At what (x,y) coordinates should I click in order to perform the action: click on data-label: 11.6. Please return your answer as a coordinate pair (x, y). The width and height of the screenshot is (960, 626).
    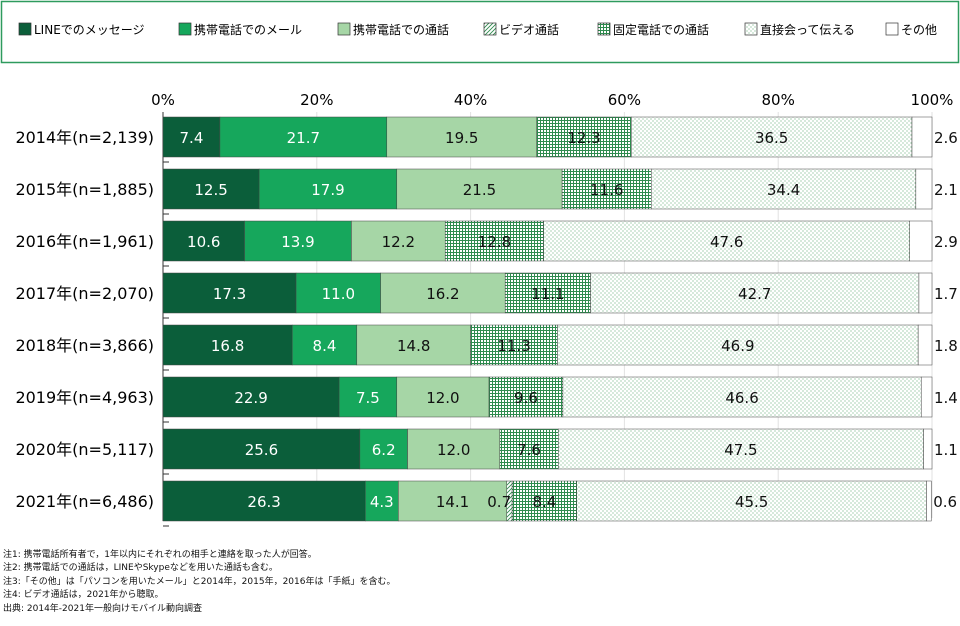
    Looking at the image, I should click on (606, 190).